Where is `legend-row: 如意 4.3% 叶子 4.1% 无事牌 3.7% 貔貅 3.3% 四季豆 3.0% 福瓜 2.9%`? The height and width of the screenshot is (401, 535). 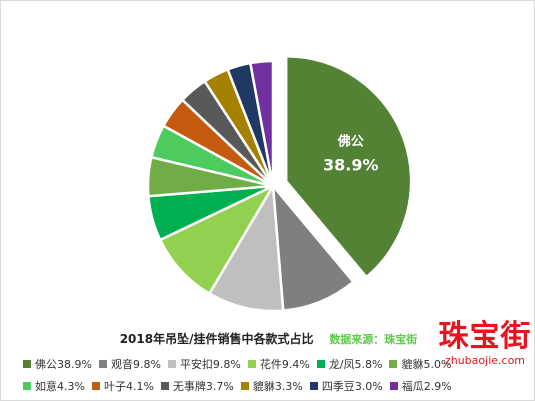 legend-row: 如意 4.3% 叶子 4.1% 无事牌 3.7% 貔貅 3.3% 四季豆 3.0% 福瓜 2.9% is located at coordinates (273, 386).